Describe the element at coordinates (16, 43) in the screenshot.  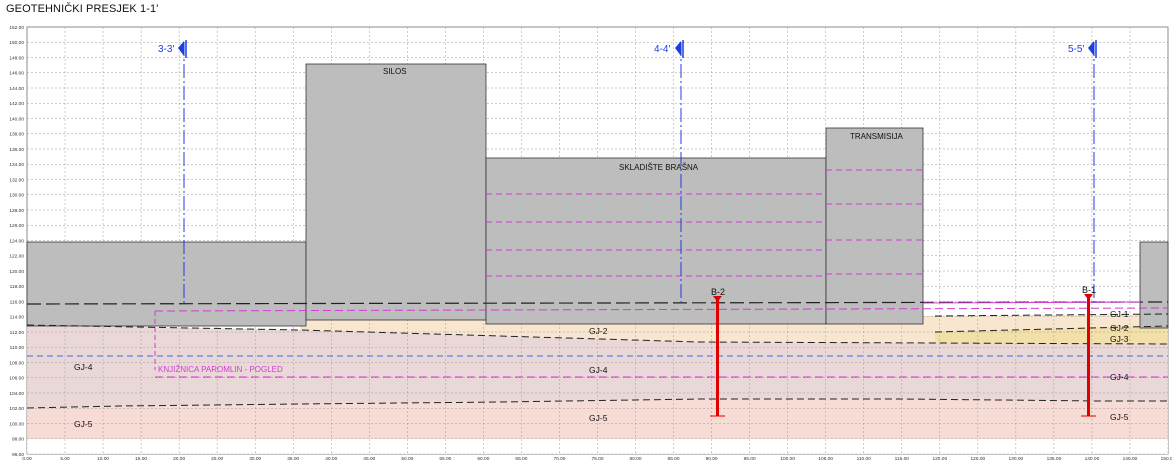
I see `y-tick-label: 150.00` at that location.